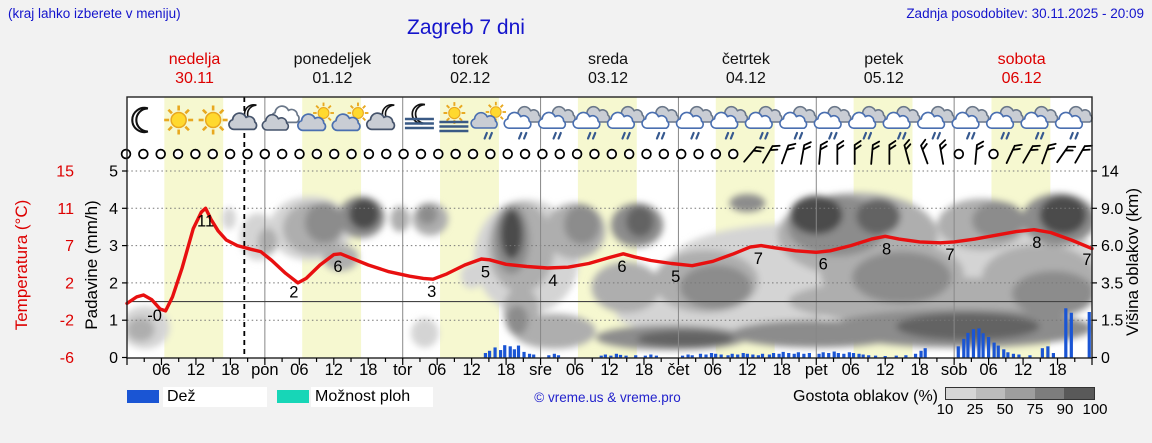 The width and height of the screenshot is (1152, 443). I want to click on temperature-label: 8, so click(886, 250).